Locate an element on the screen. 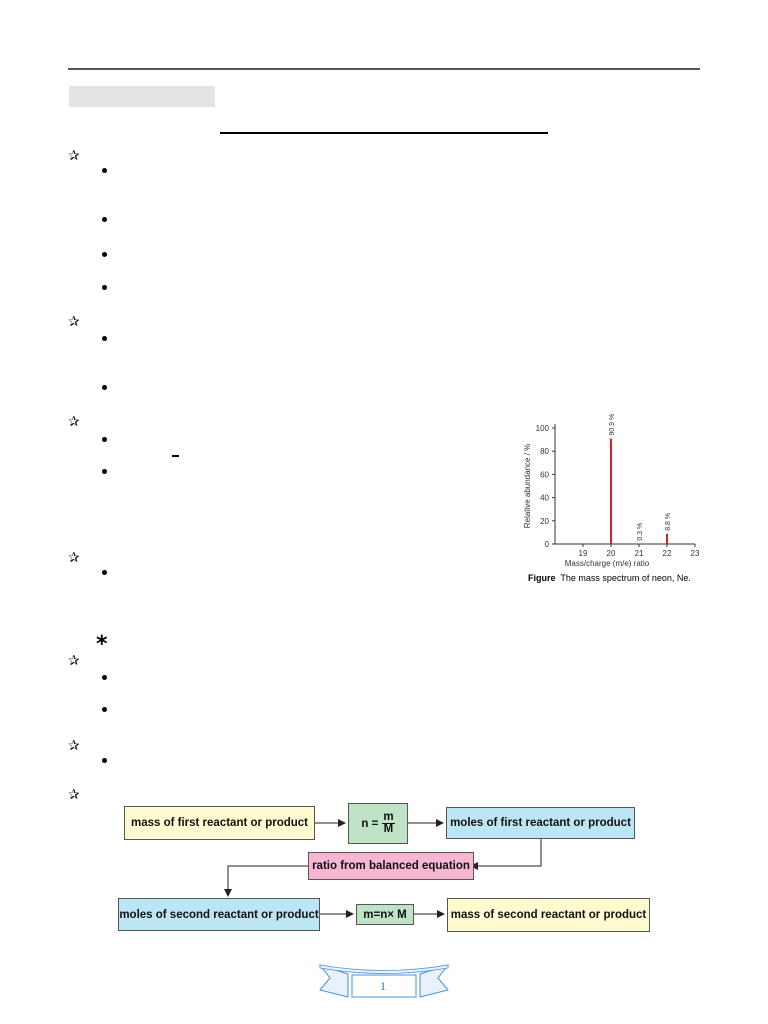  y-tick-label: 80 is located at coordinates (544, 451).